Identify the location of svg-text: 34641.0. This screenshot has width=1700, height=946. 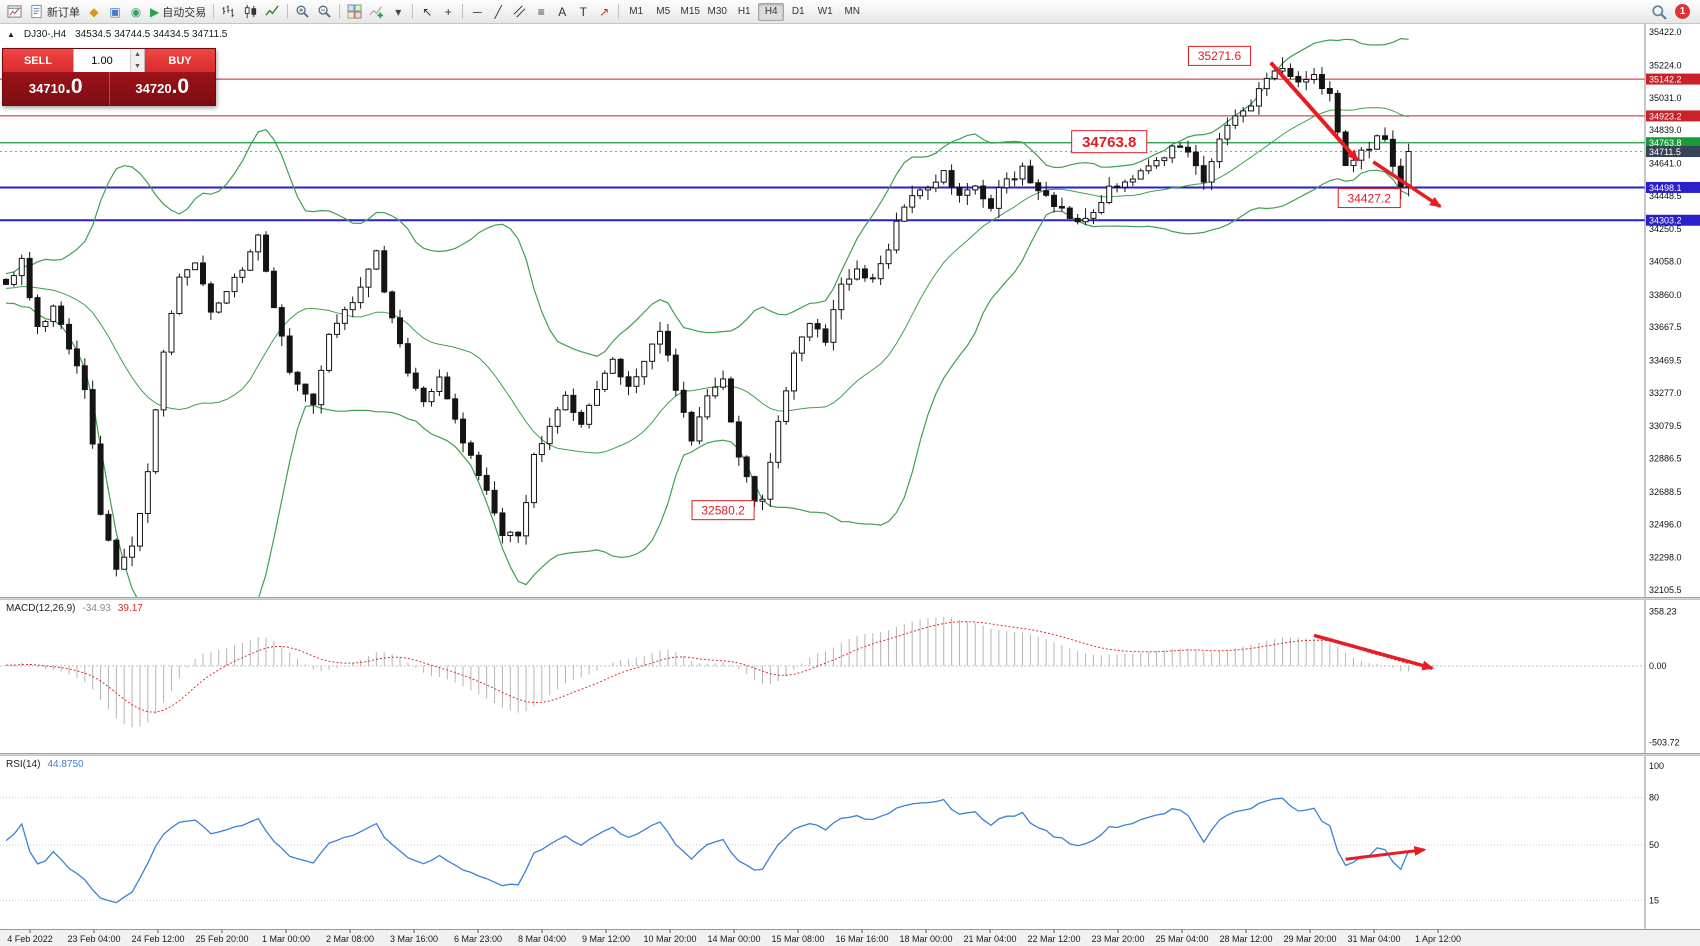
(1665, 163).